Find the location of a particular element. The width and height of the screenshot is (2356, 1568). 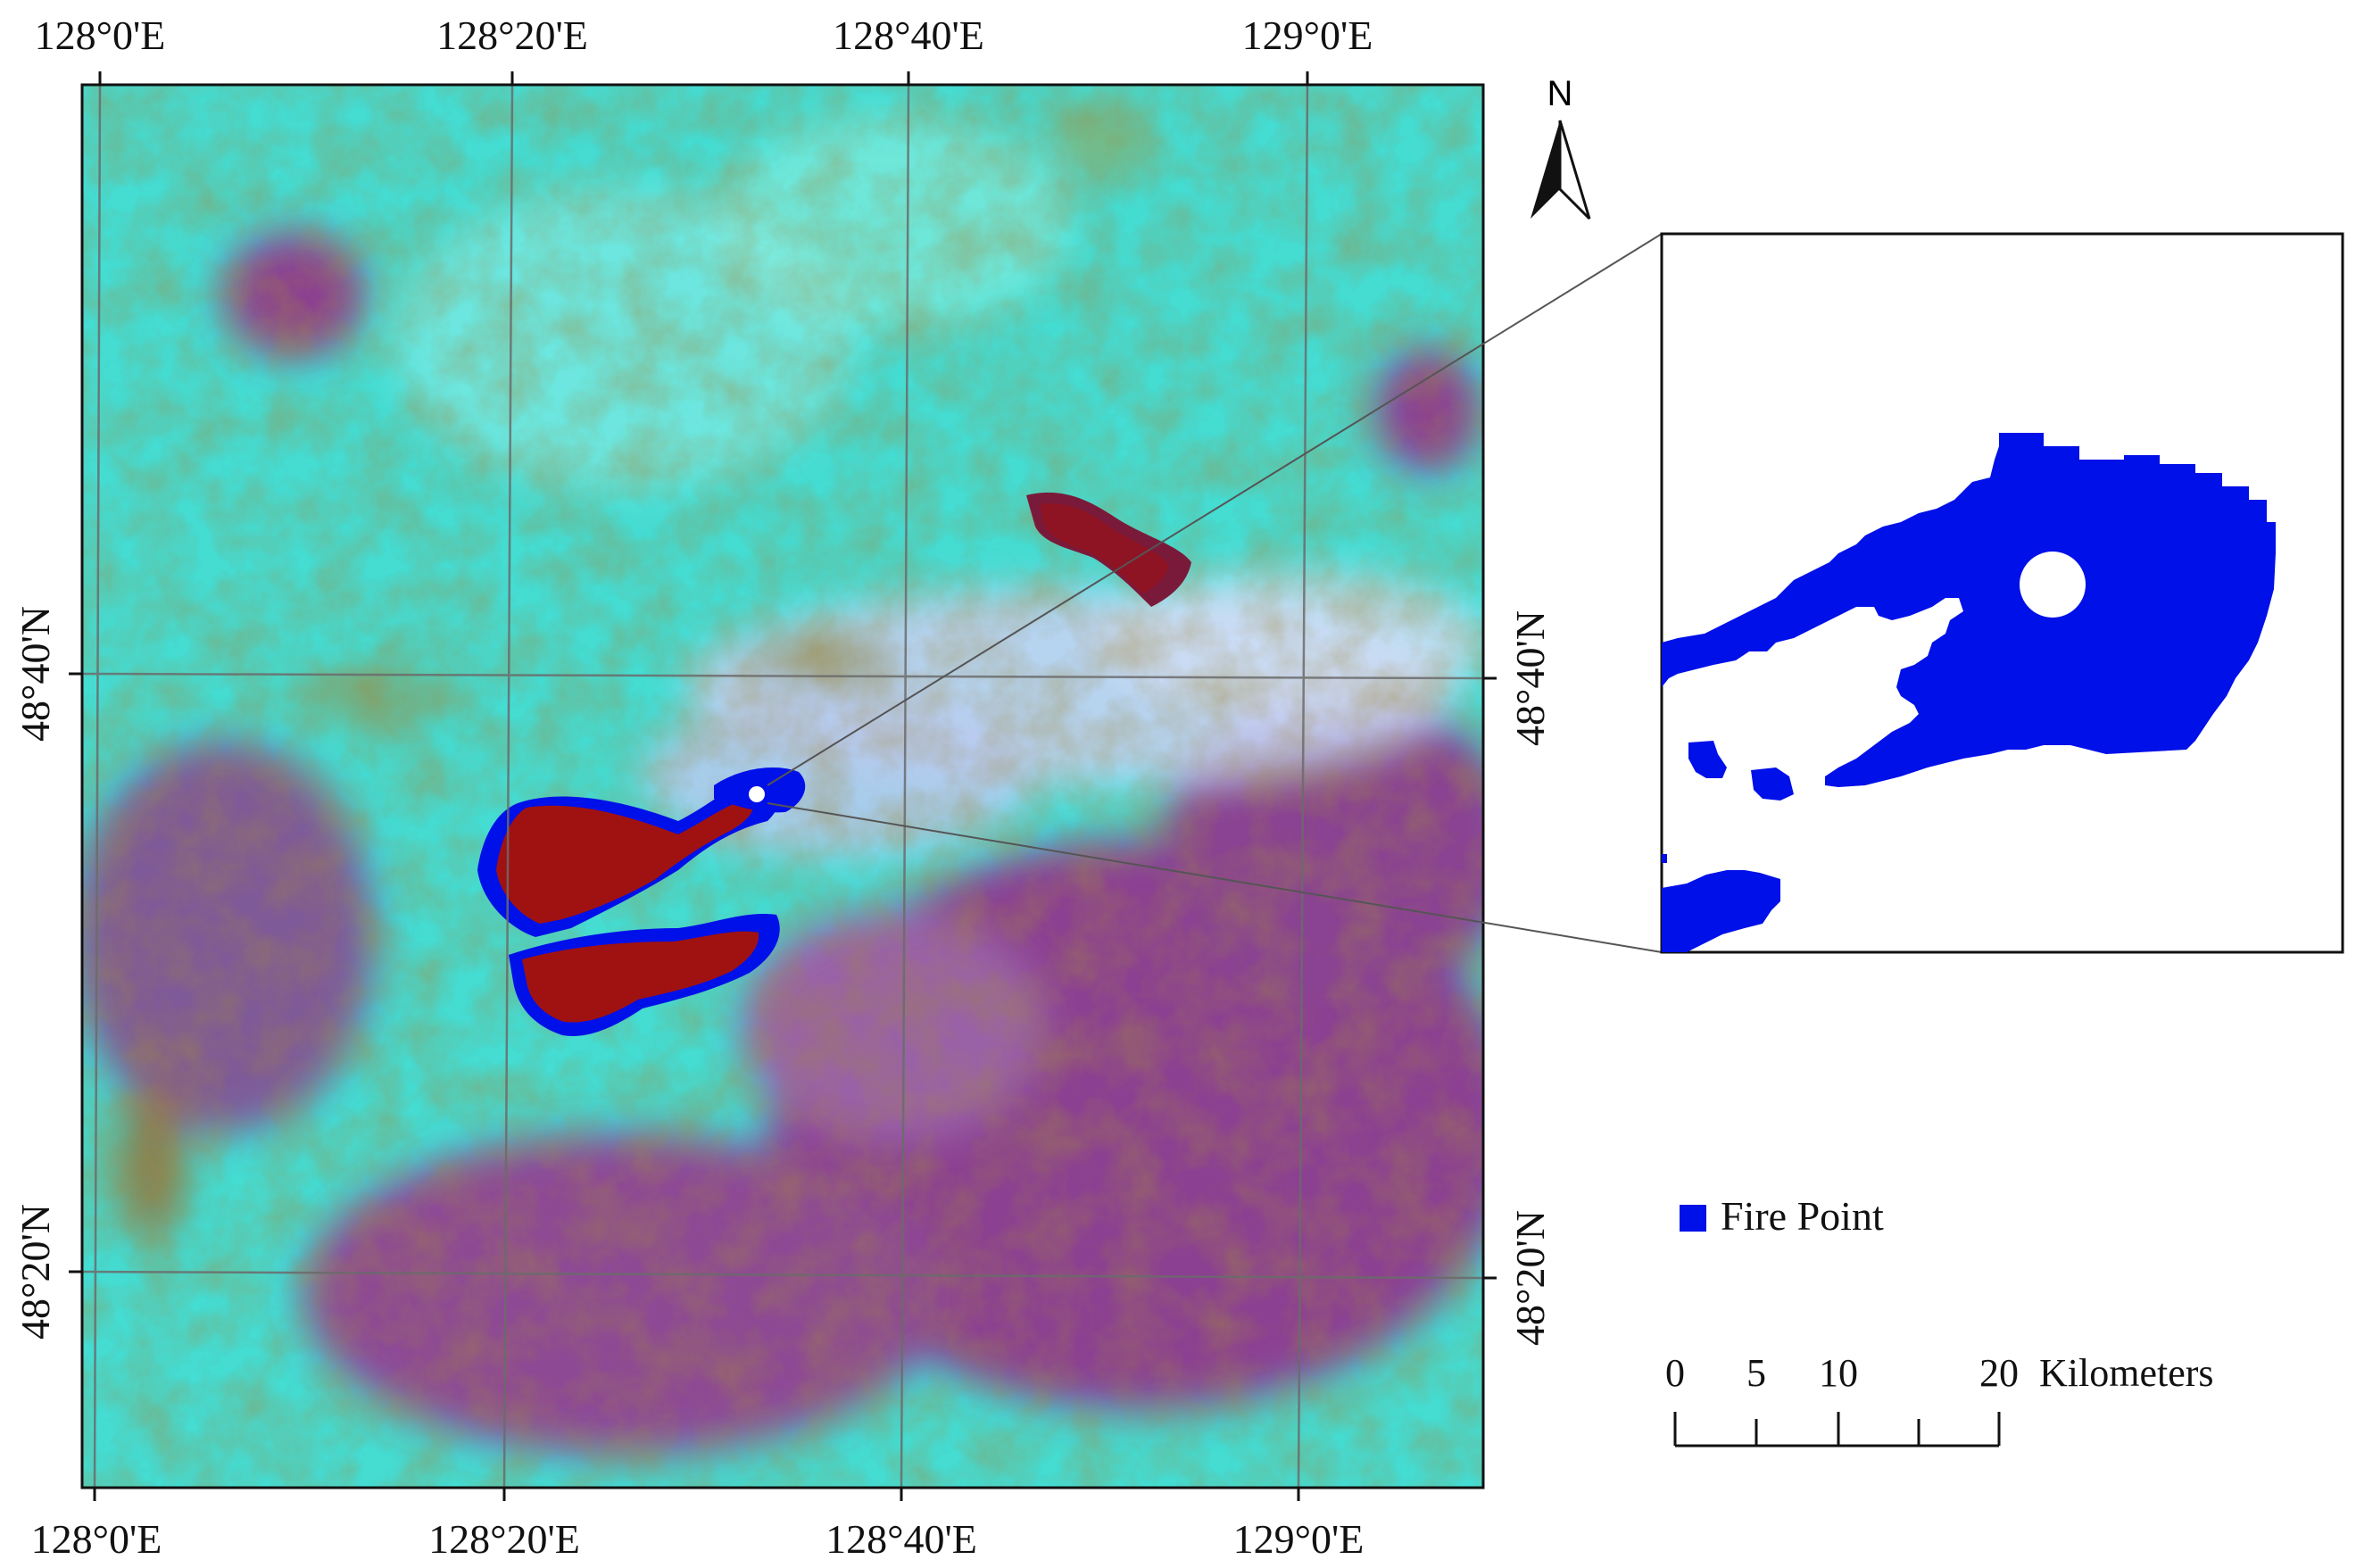

burned-area-main is located at coordinates (641, 901).